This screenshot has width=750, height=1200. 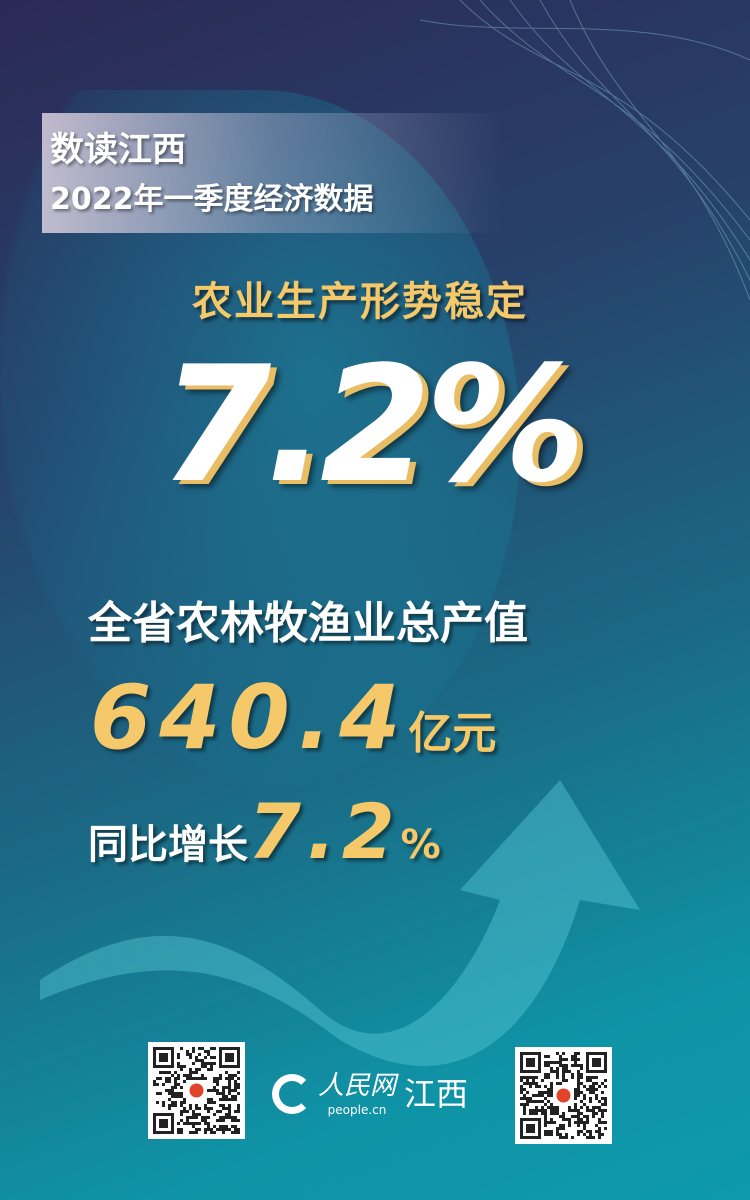 What do you see at coordinates (272, 173) in the screenshot?
I see `header-band` at bounding box center [272, 173].